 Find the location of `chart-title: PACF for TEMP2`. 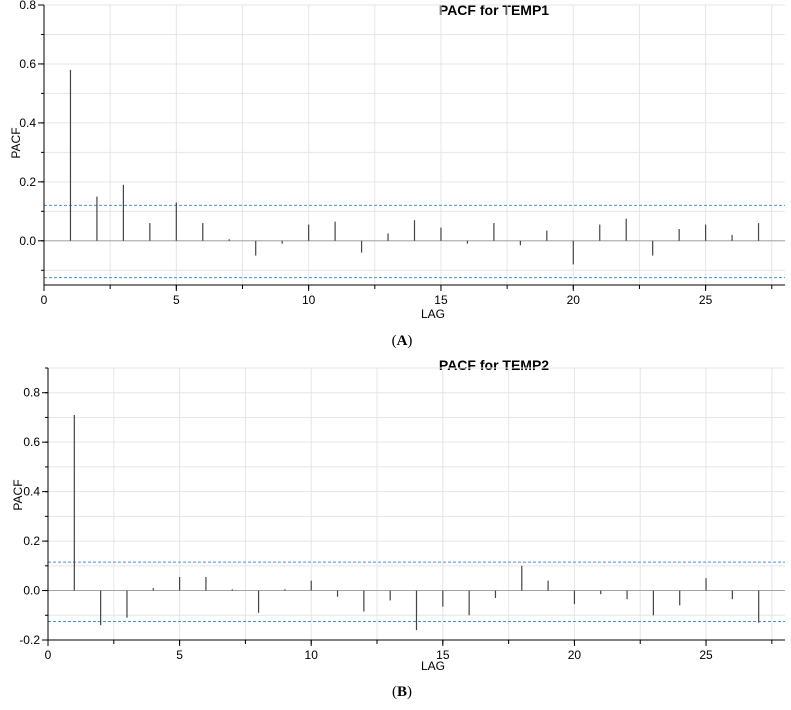

chart-title: PACF for TEMP2 is located at coordinates (494, 365).